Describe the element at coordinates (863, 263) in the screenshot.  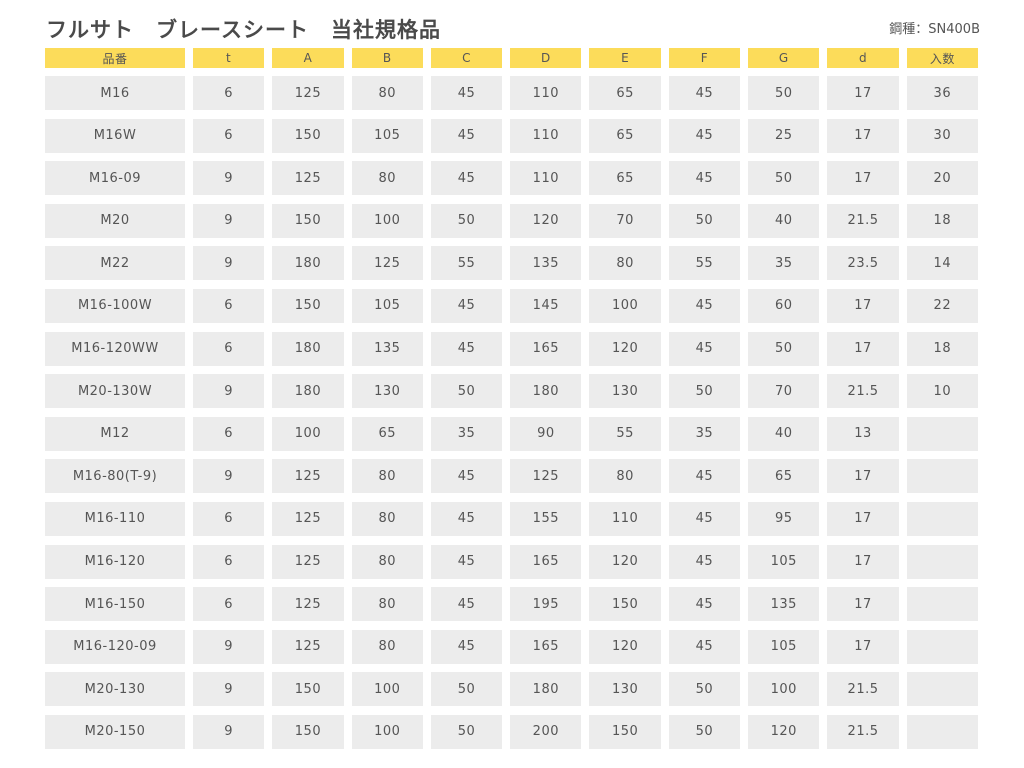
I see `cell-d-lower: 23.5` at that location.